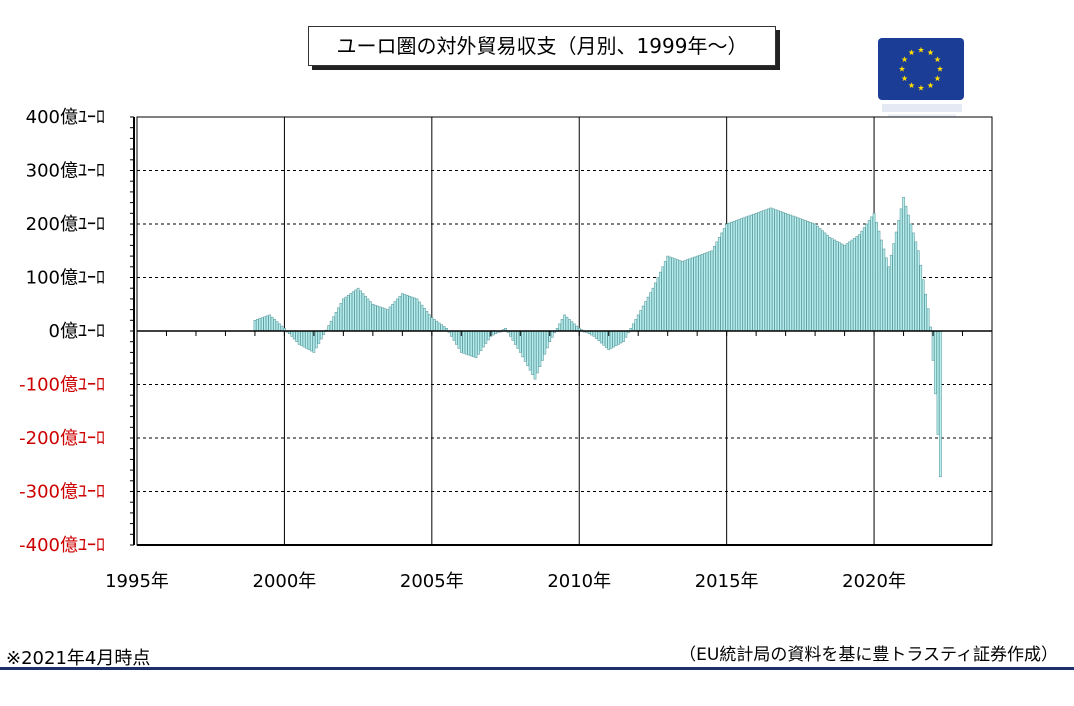 The width and height of the screenshot is (1074, 706). I want to click on y-tick-label: 300億ﾕｰﾛ, so click(65, 171).